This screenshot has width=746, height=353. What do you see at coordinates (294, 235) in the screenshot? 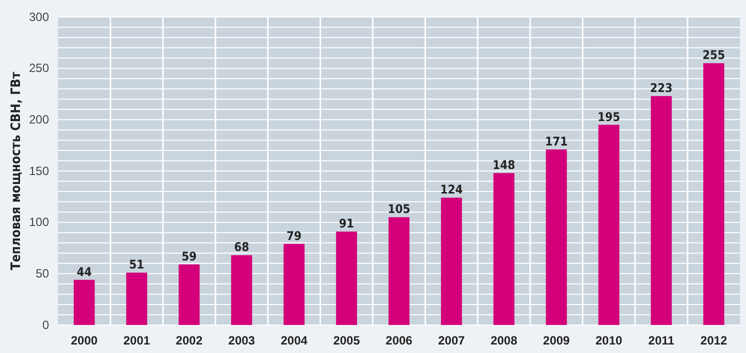
I see `data-label: 79` at bounding box center [294, 235].